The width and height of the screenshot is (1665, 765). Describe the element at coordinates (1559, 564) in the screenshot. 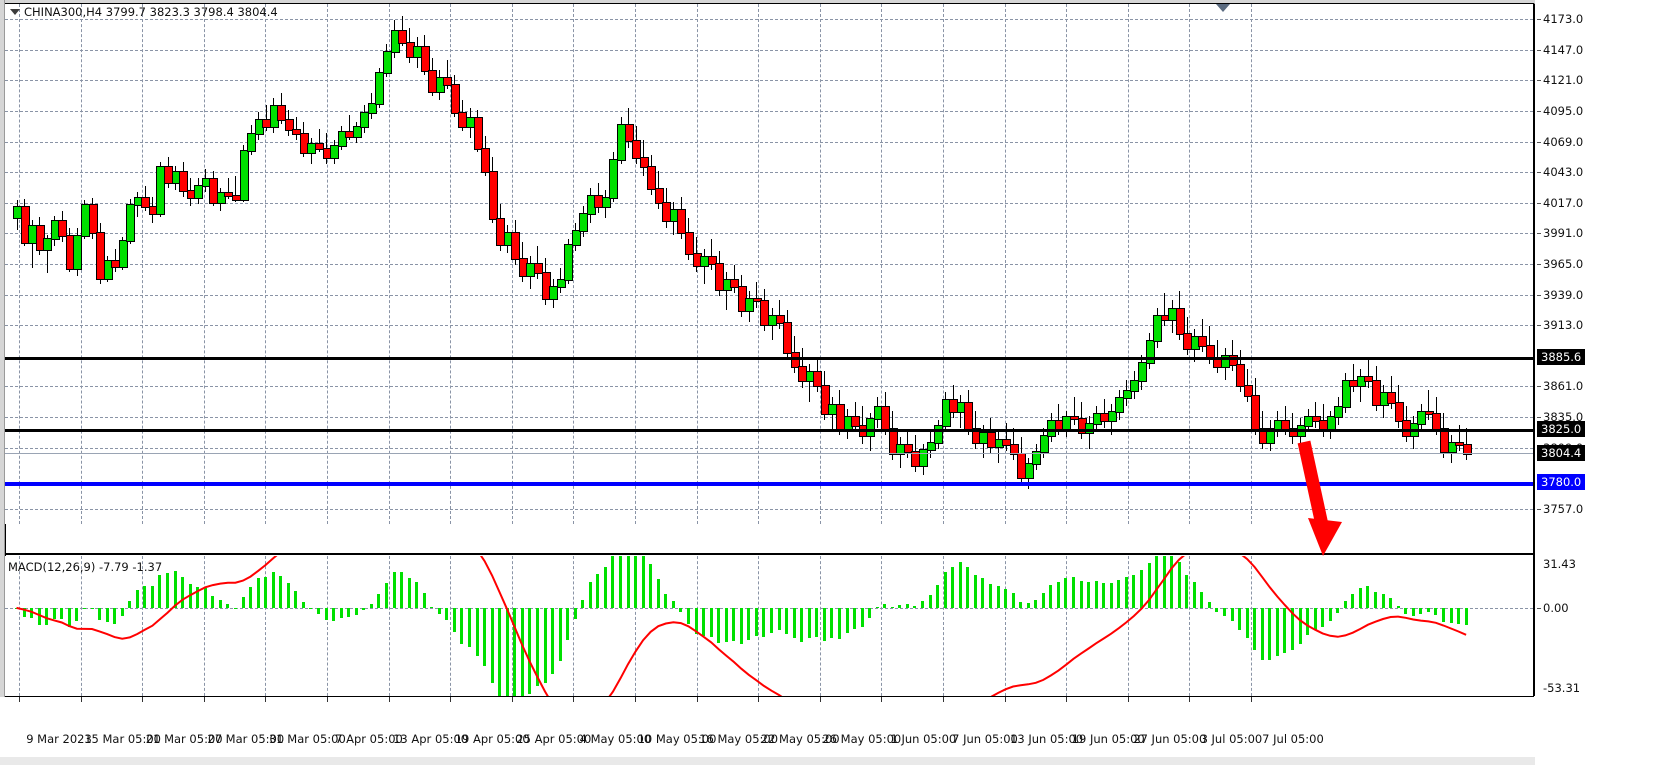

I see `macd-tick-label: 31.43` at that location.